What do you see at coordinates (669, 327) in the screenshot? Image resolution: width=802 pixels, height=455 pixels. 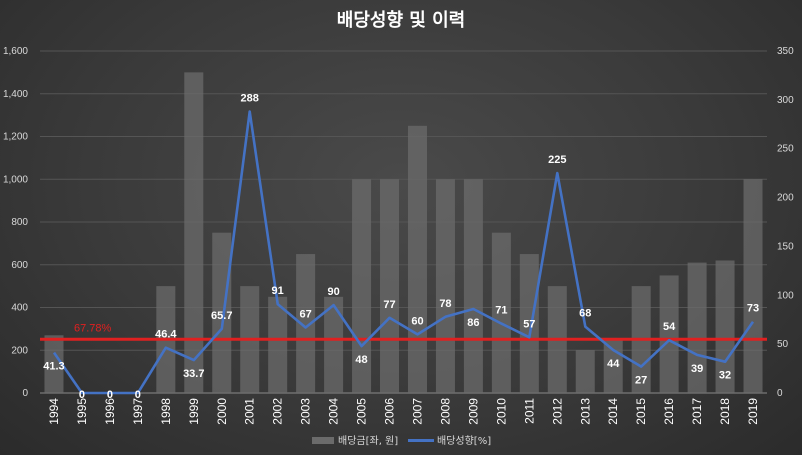 I see `data-label: 54` at bounding box center [669, 327].